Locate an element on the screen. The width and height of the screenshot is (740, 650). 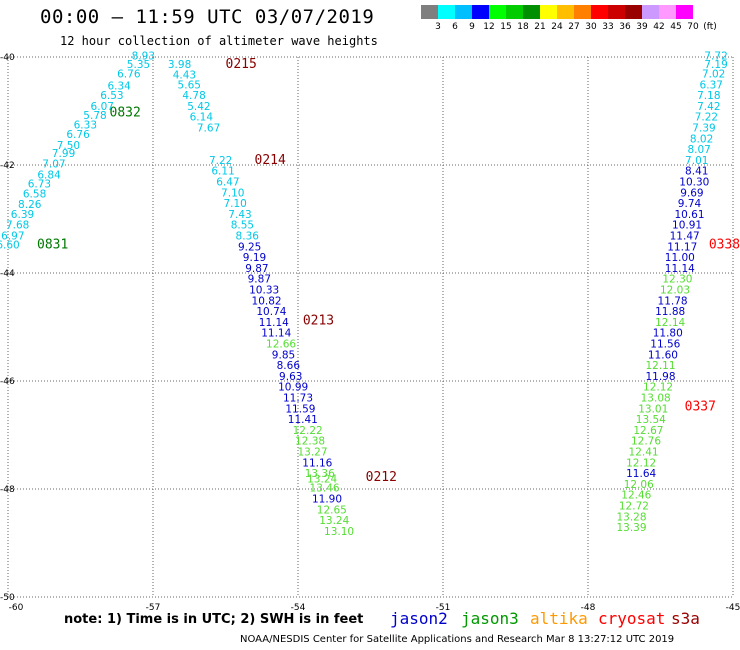
wave-height-label: 12.12 is located at coordinates (658, 388).